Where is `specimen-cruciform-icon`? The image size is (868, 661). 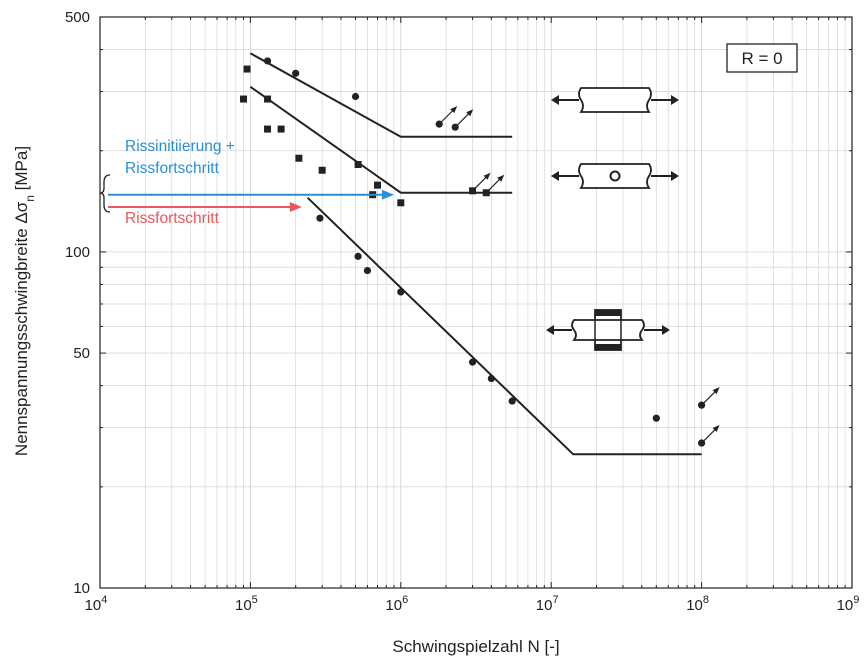
specimen-cruciform-icon is located at coordinates (608, 330).